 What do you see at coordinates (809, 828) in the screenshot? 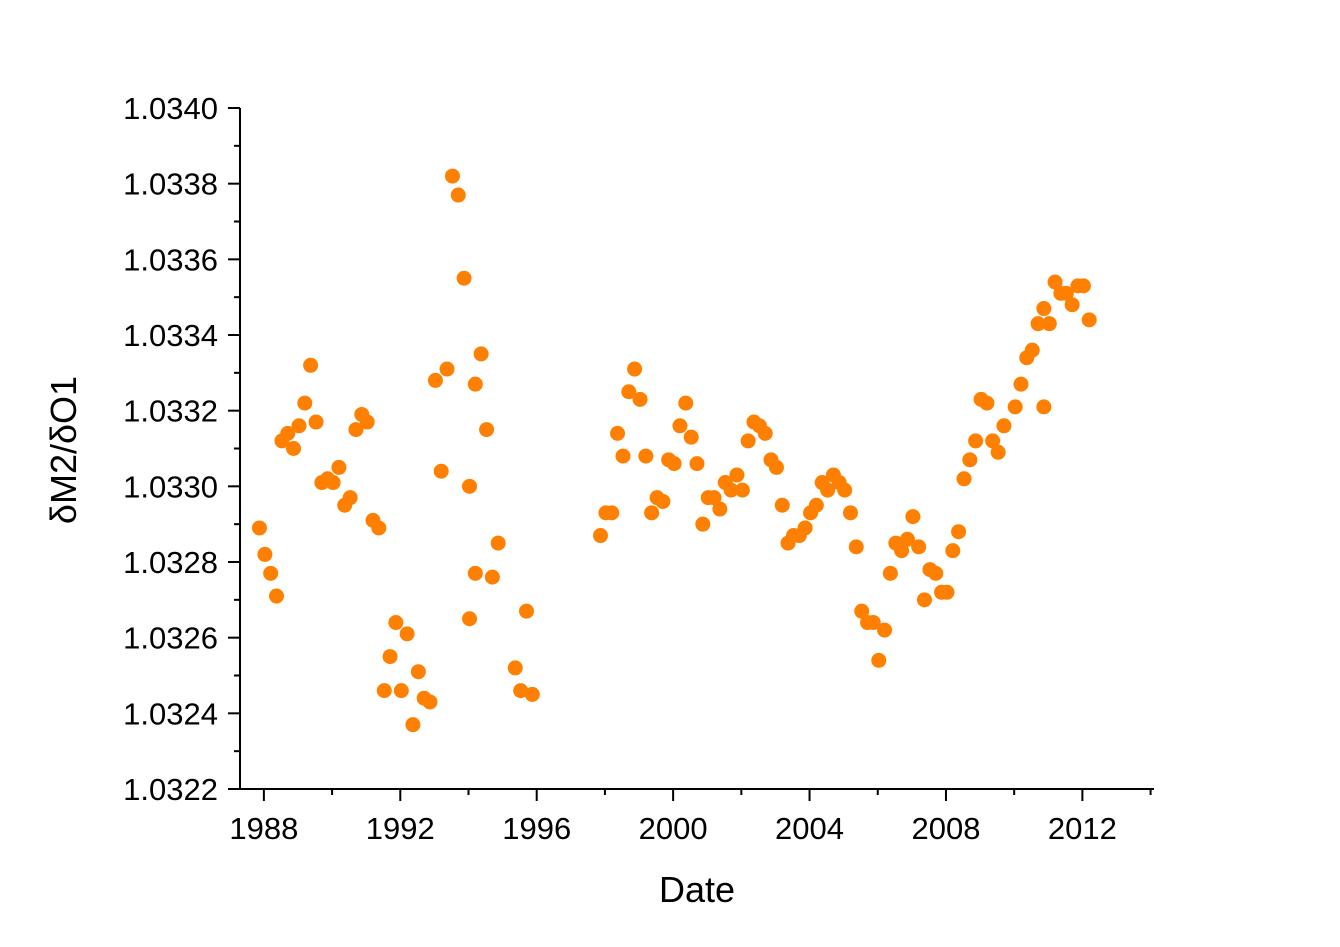
I see `x-tick-label: 2004` at bounding box center [809, 828].